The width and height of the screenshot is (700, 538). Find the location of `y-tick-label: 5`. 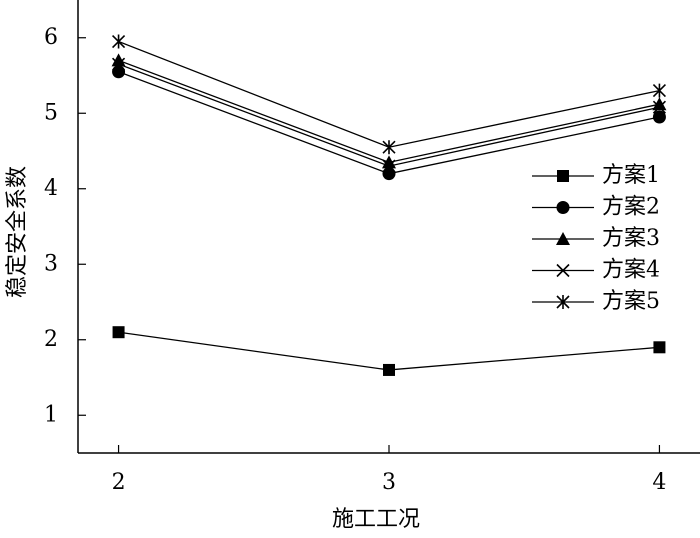

y-tick-label: 5 is located at coordinates (51, 112).